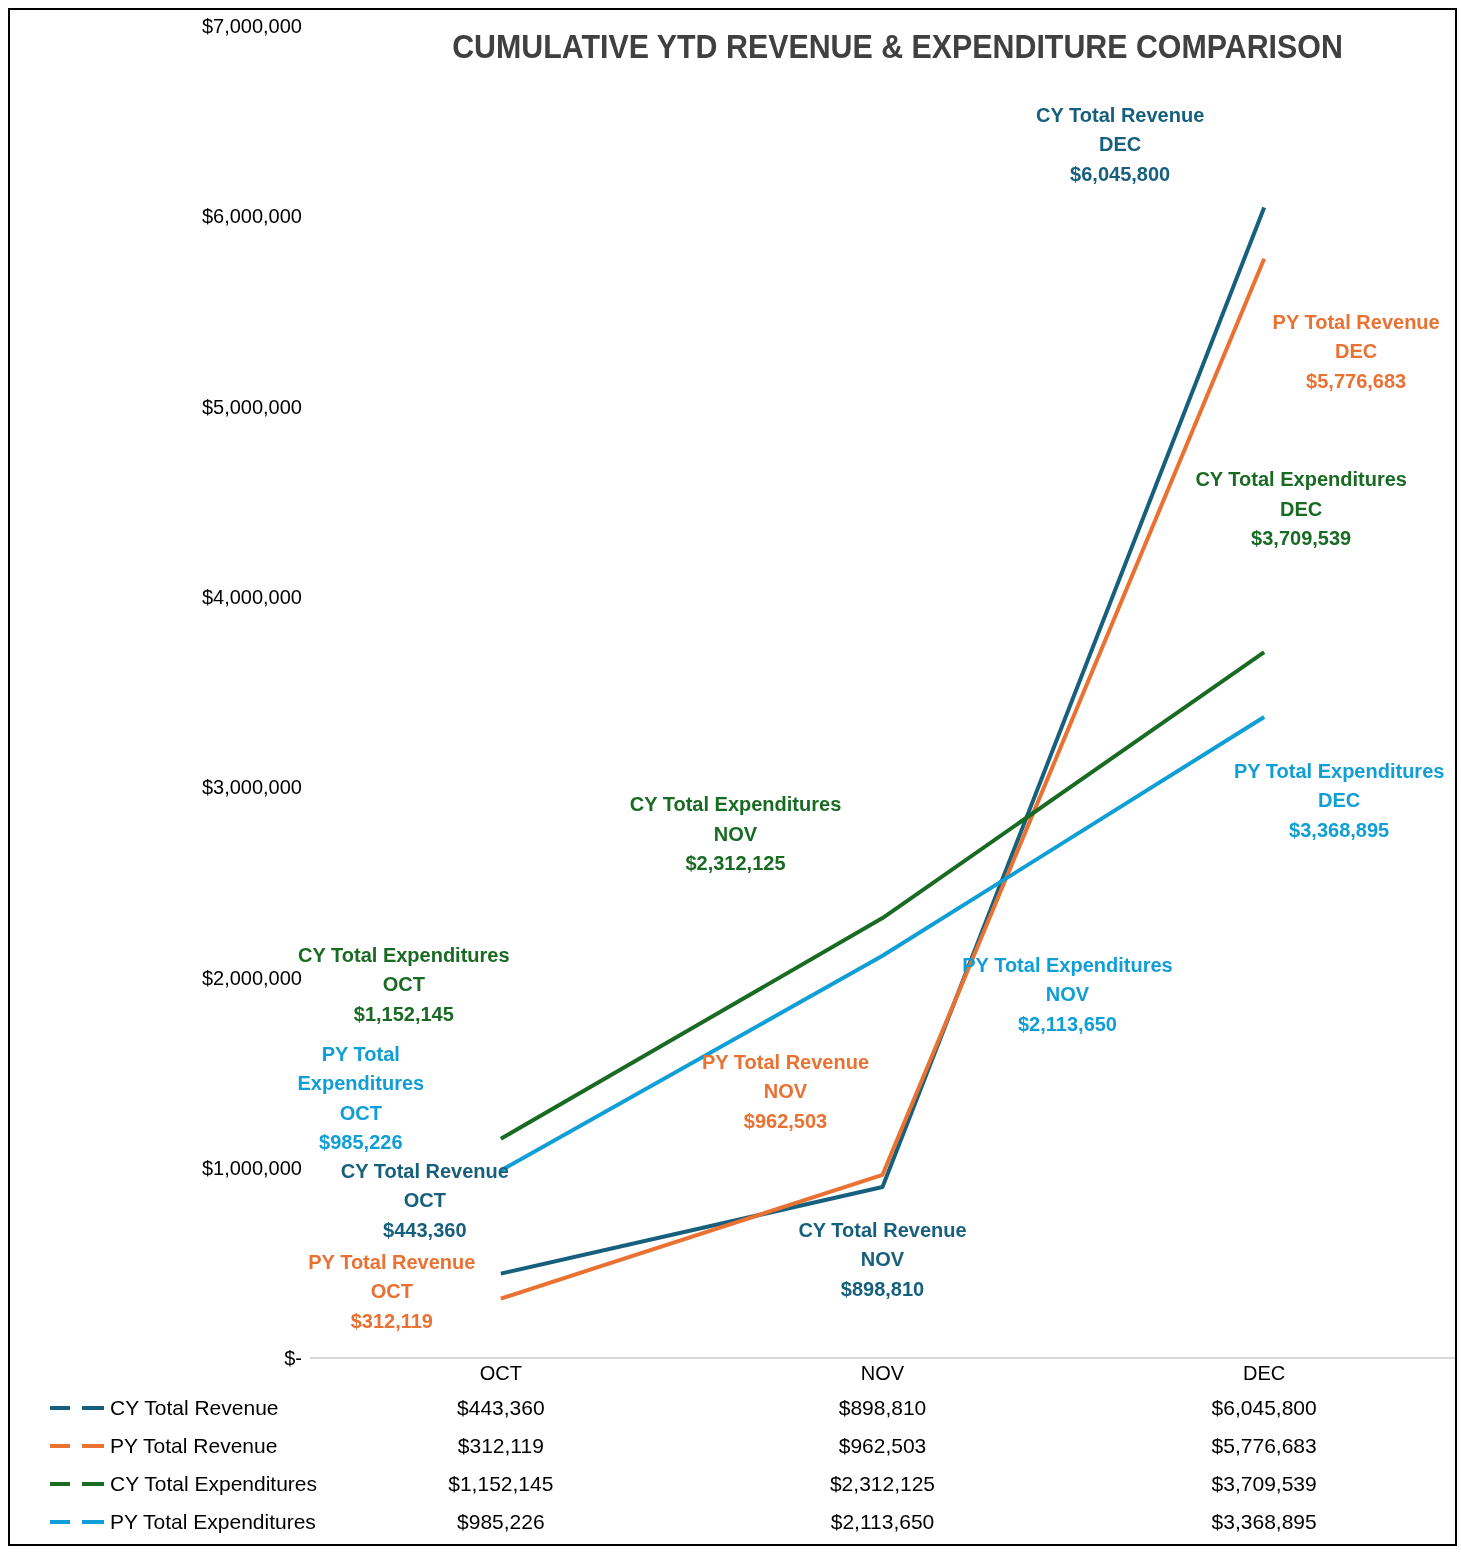 The width and height of the screenshot is (1461, 1554). I want to click on text: $962,503, so click(785, 1120).